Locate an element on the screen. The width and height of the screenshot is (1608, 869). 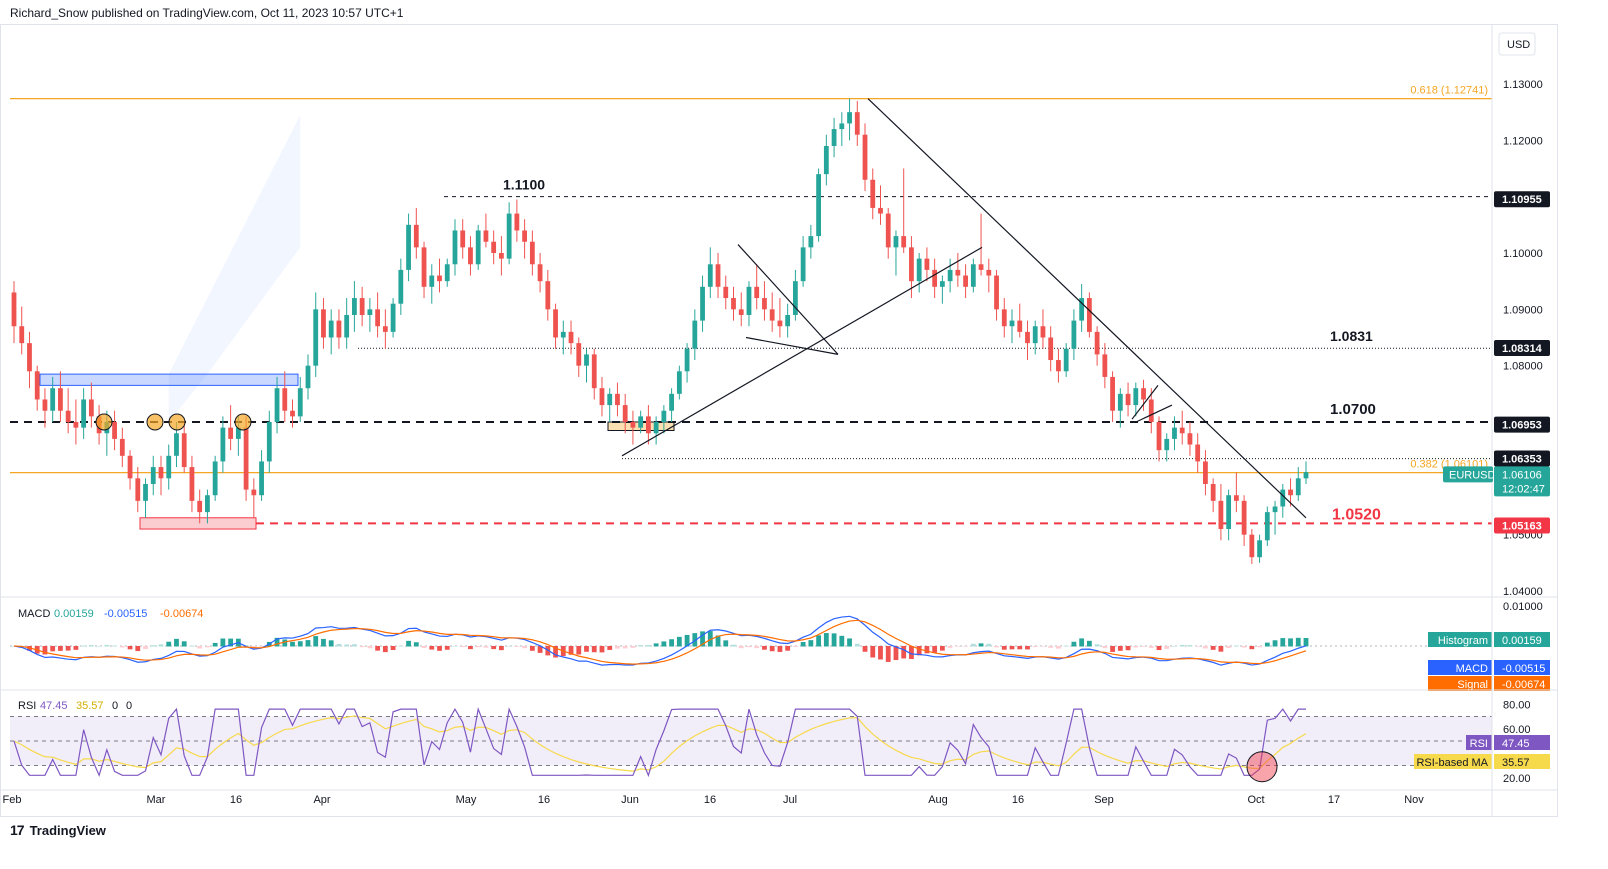
level-label-1100: 1.1100 is located at coordinates (524, 185).